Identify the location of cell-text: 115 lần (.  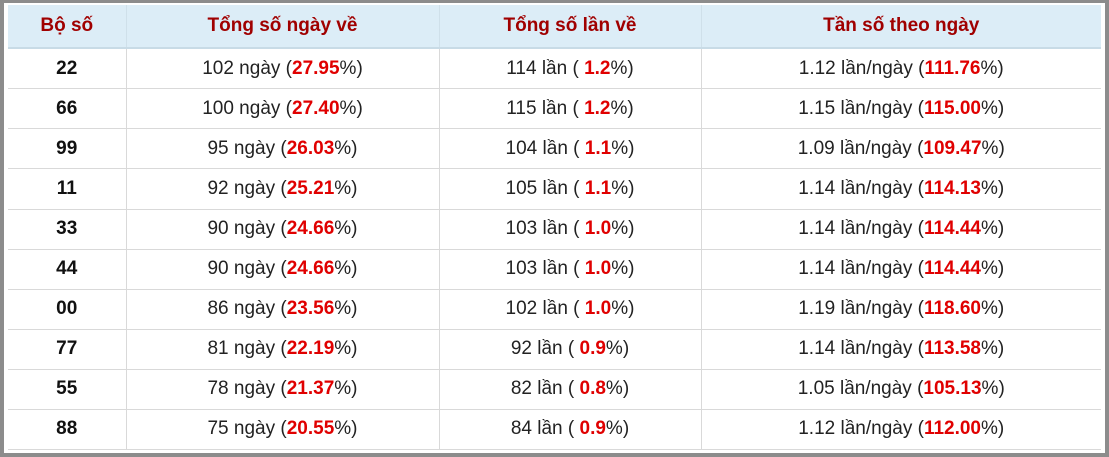
(545, 108).